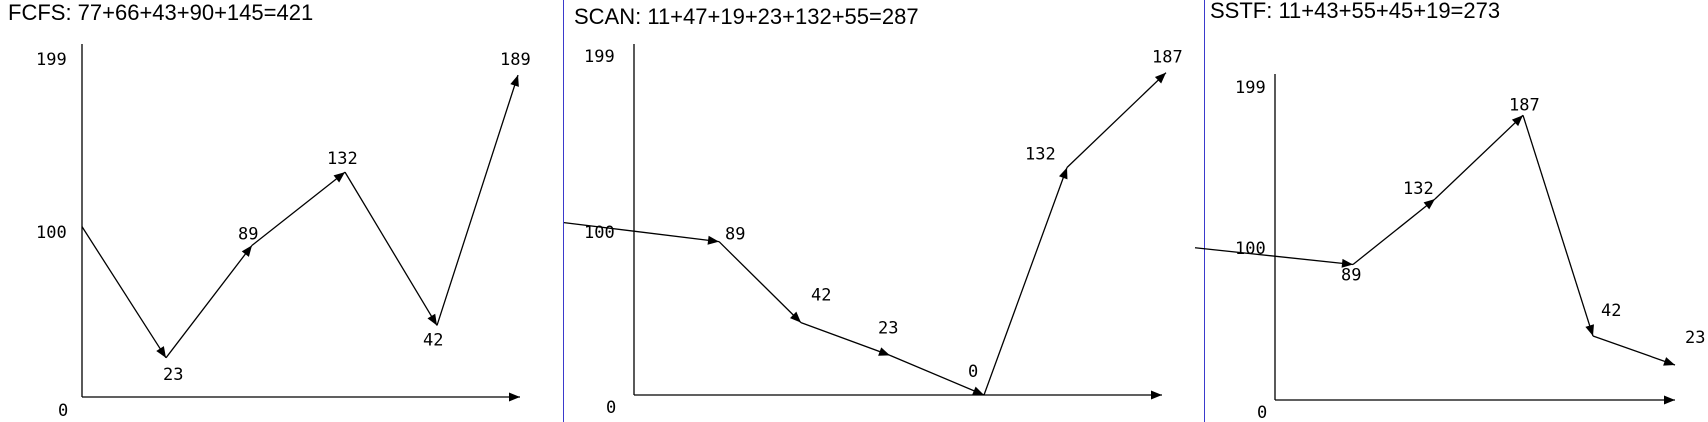 The image size is (1708, 422). What do you see at coordinates (51, 60) in the screenshot?
I see `fcfs-y-tick-199: 199` at bounding box center [51, 60].